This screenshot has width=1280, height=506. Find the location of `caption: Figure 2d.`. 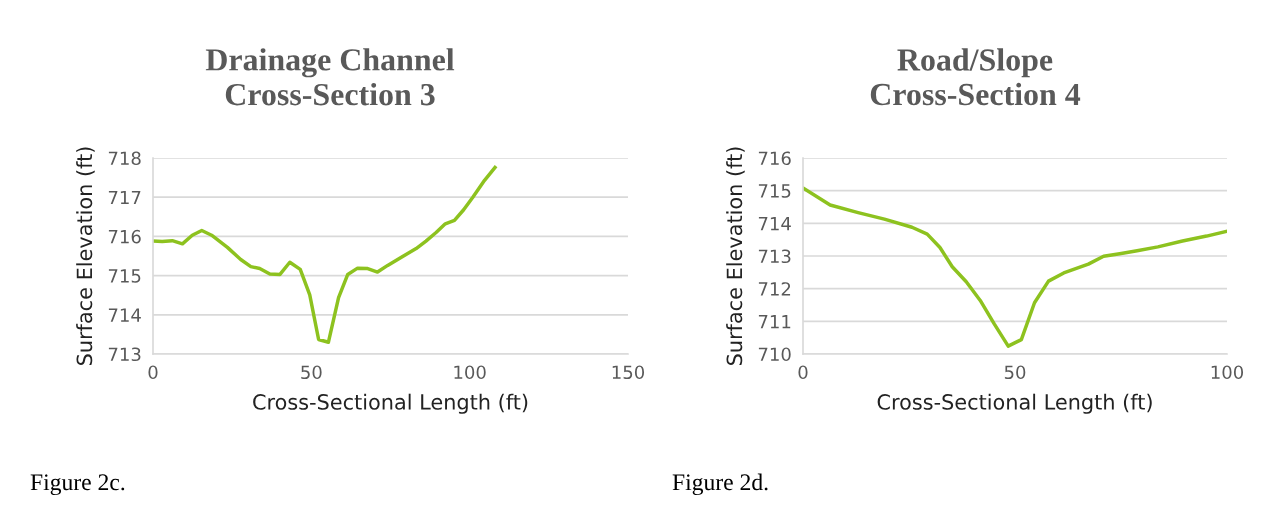

caption: Figure 2d. is located at coordinates (720, 484).